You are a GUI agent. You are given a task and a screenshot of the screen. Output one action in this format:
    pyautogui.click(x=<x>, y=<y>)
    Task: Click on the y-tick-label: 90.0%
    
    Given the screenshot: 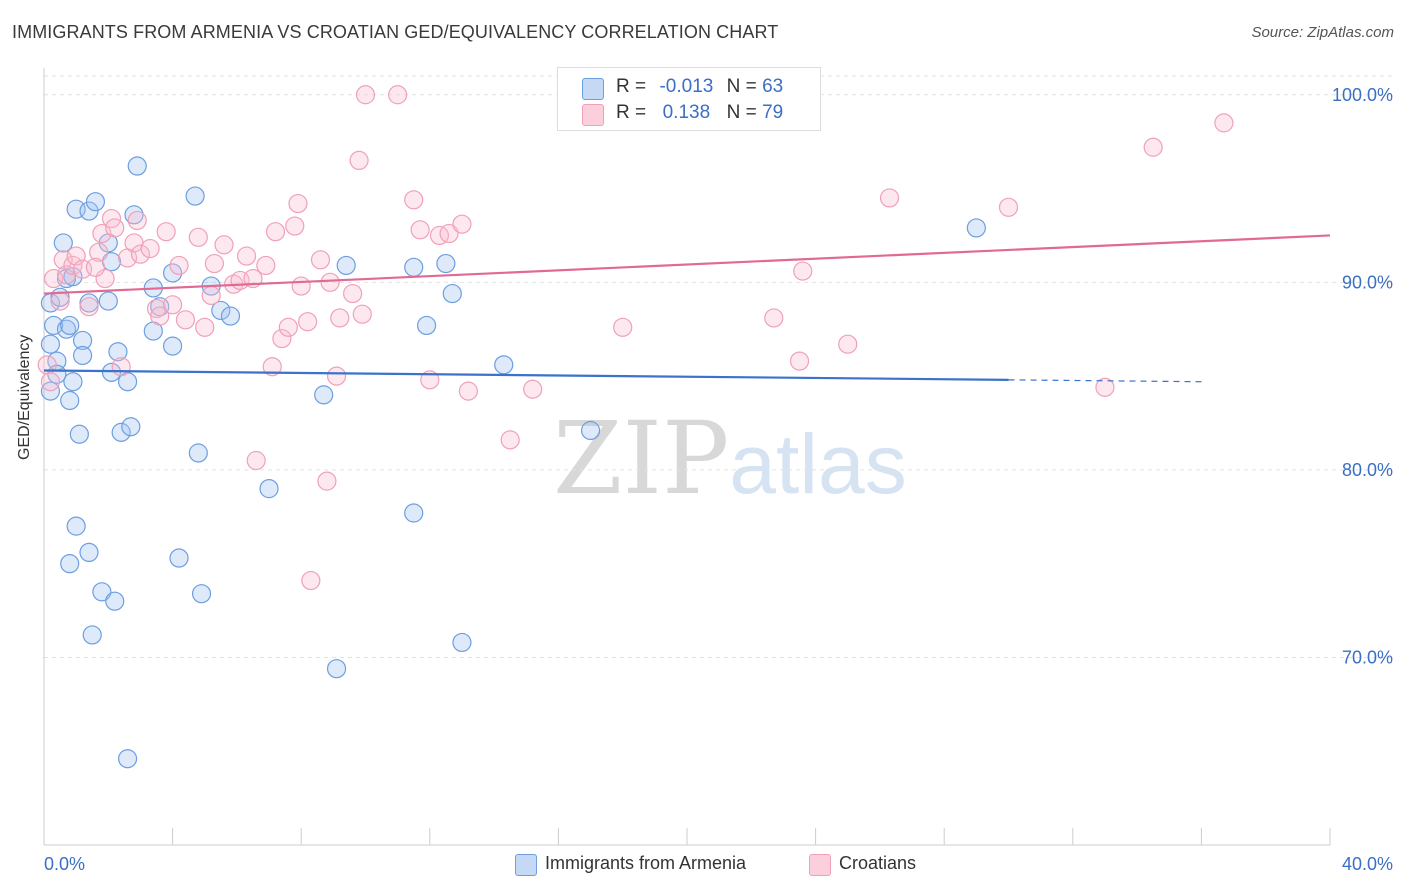 What is the action you would take?
    pyautogui.click(x=1367, y=282)
    